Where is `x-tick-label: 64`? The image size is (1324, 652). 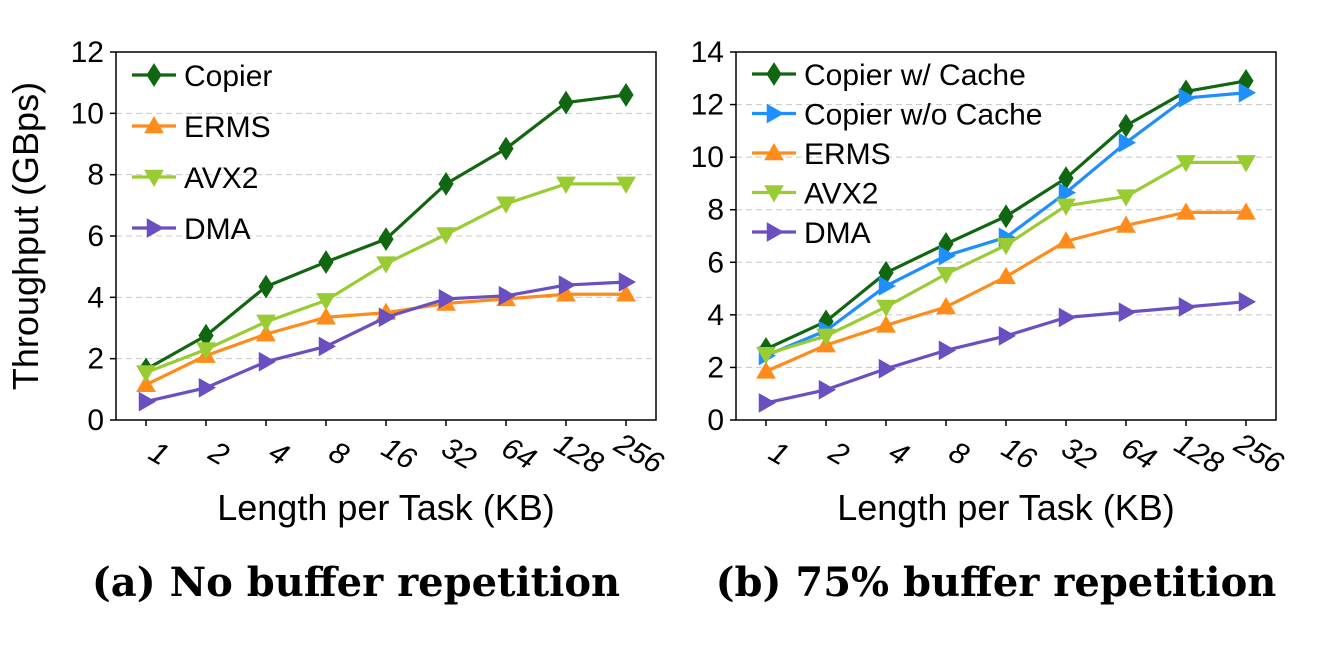
x-tick-label: 64 is located at coordinates (518, 453).